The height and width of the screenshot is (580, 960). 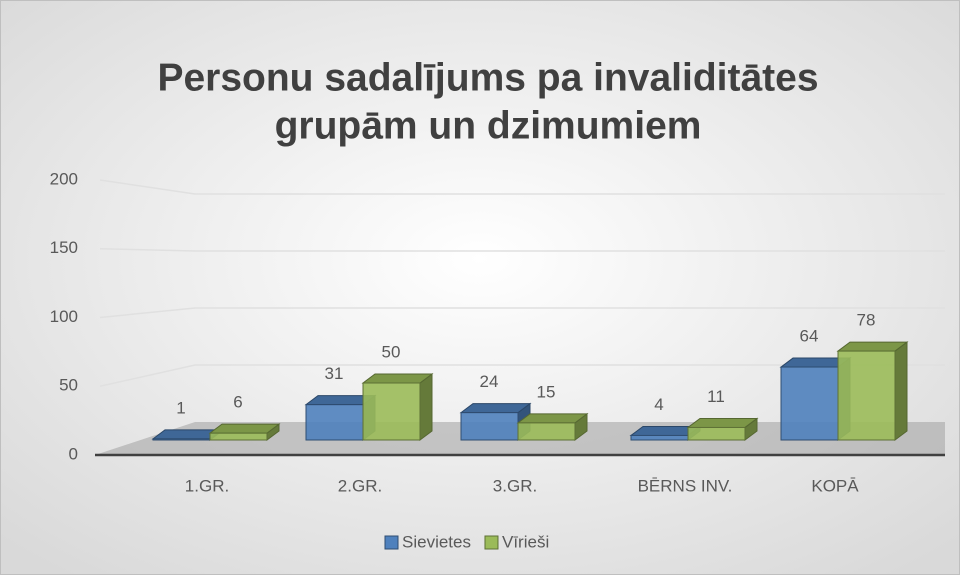 What do you see at coordinates (866, 320) in the screenshot?
I see `data-label: 78` at bounding box center [866, 320].